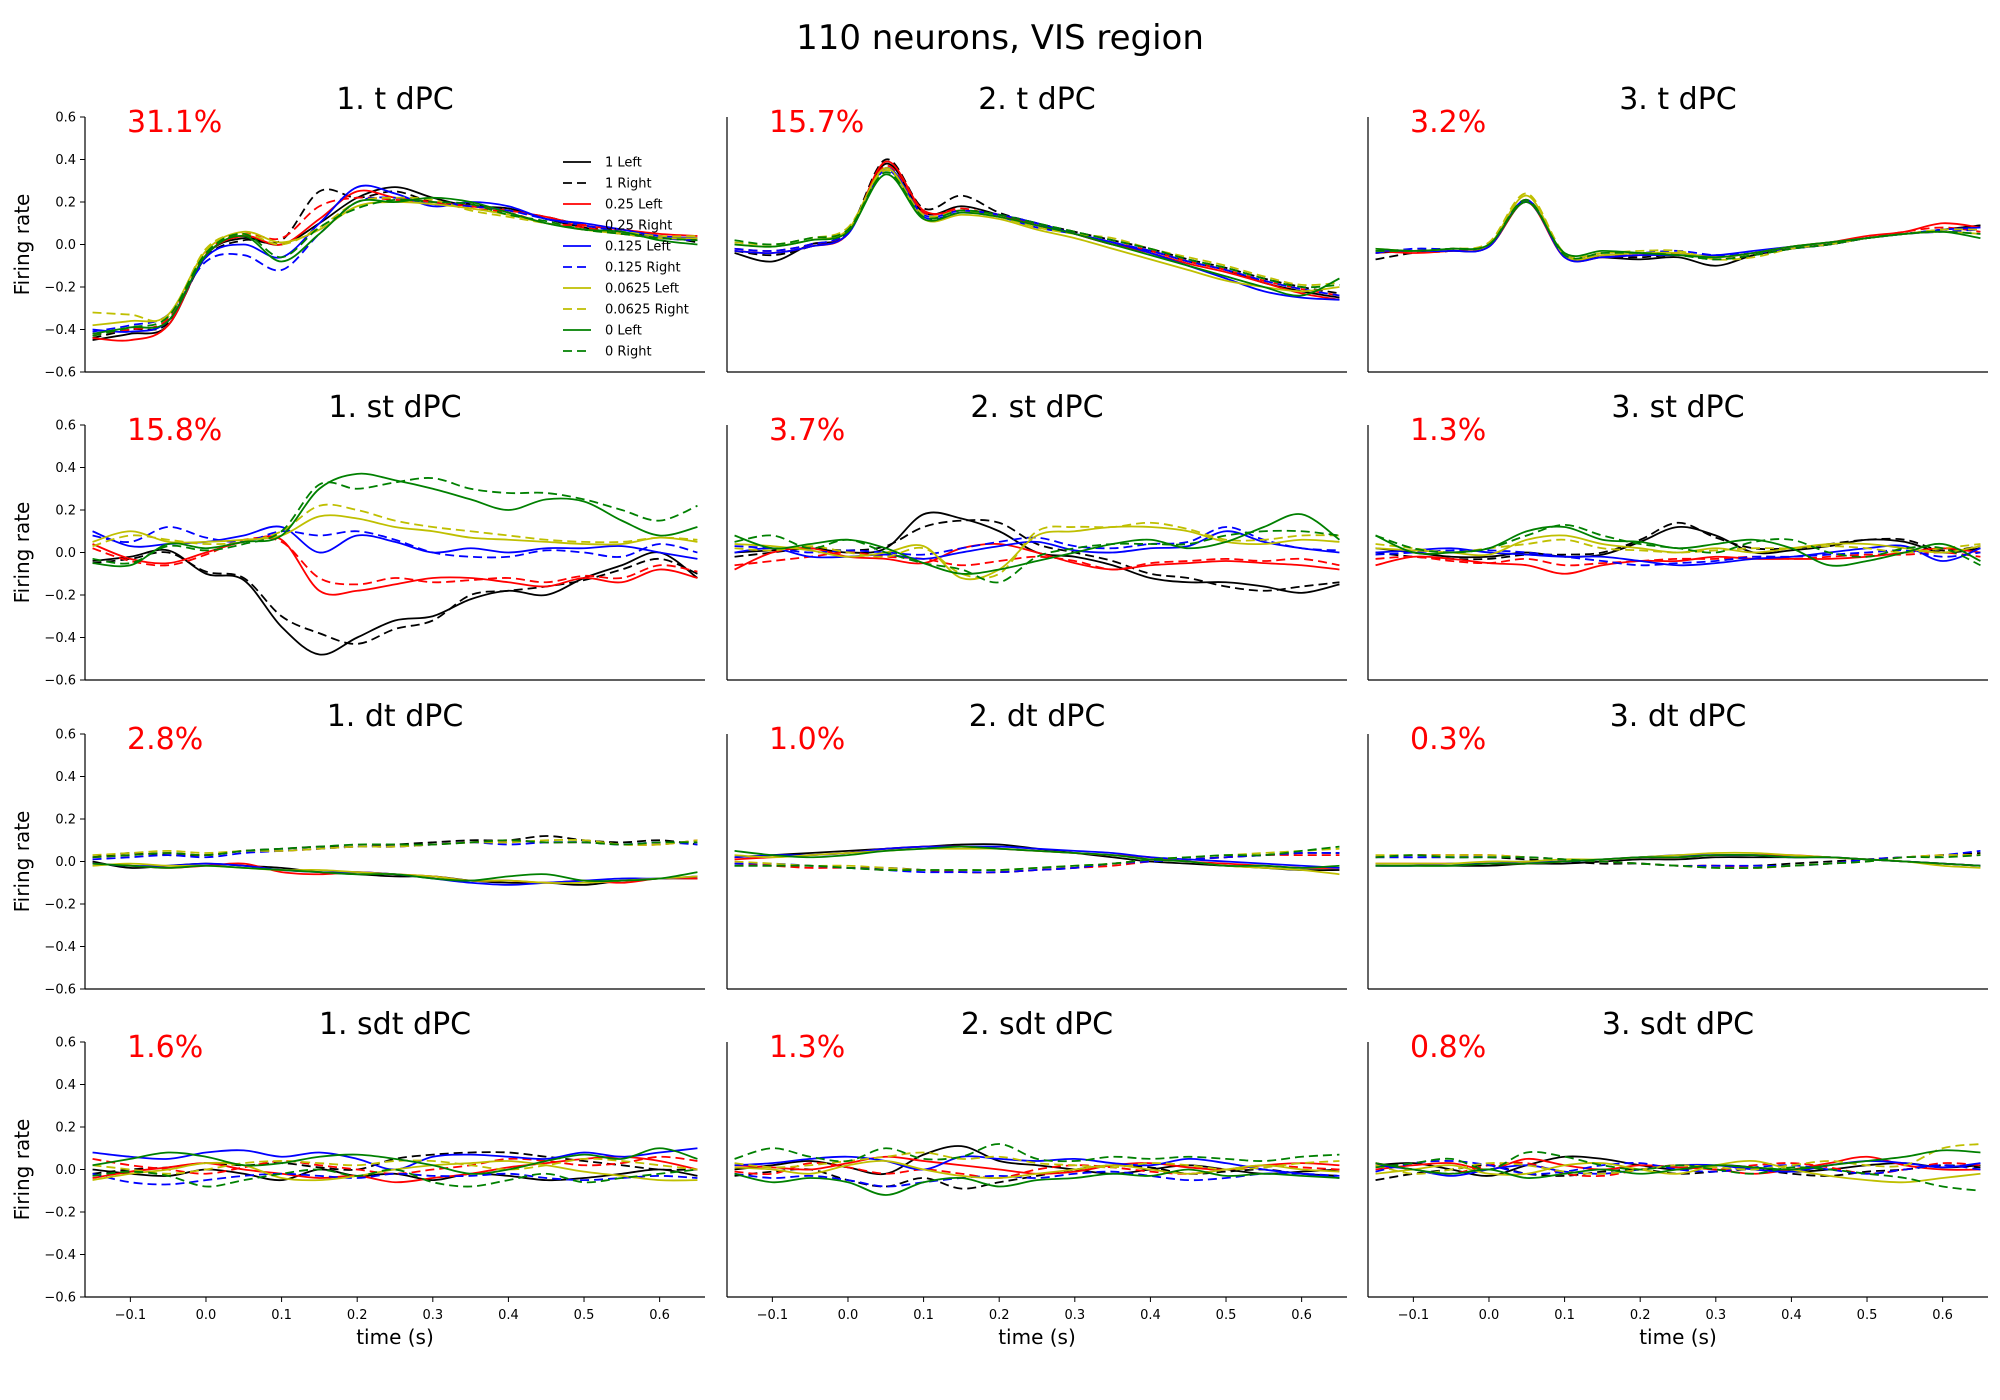 This screenshot has height=1400, width=2000. I want to click on panel-6: 3. st dPC 1.3%, so click(1677, 535).